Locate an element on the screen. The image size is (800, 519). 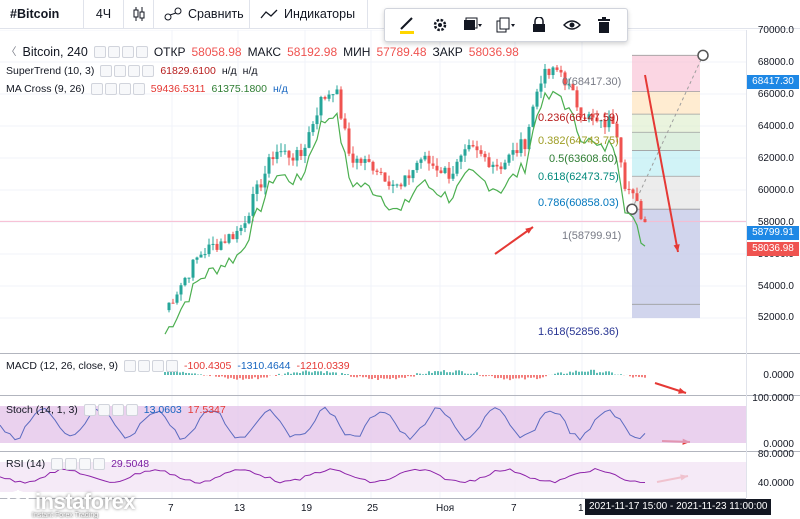
supertrend-legend: SuperTrend (10, 3) 61829.6100 н/д н/д is located at coordinates (132, 71).